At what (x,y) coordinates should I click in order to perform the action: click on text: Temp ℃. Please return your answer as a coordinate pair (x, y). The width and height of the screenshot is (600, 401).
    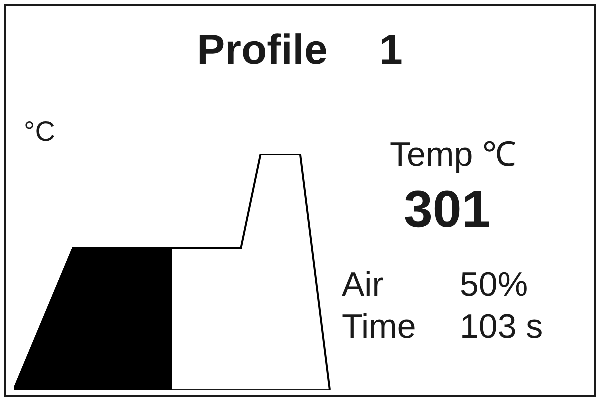
    Looking at the image, I should click on (453, 155).